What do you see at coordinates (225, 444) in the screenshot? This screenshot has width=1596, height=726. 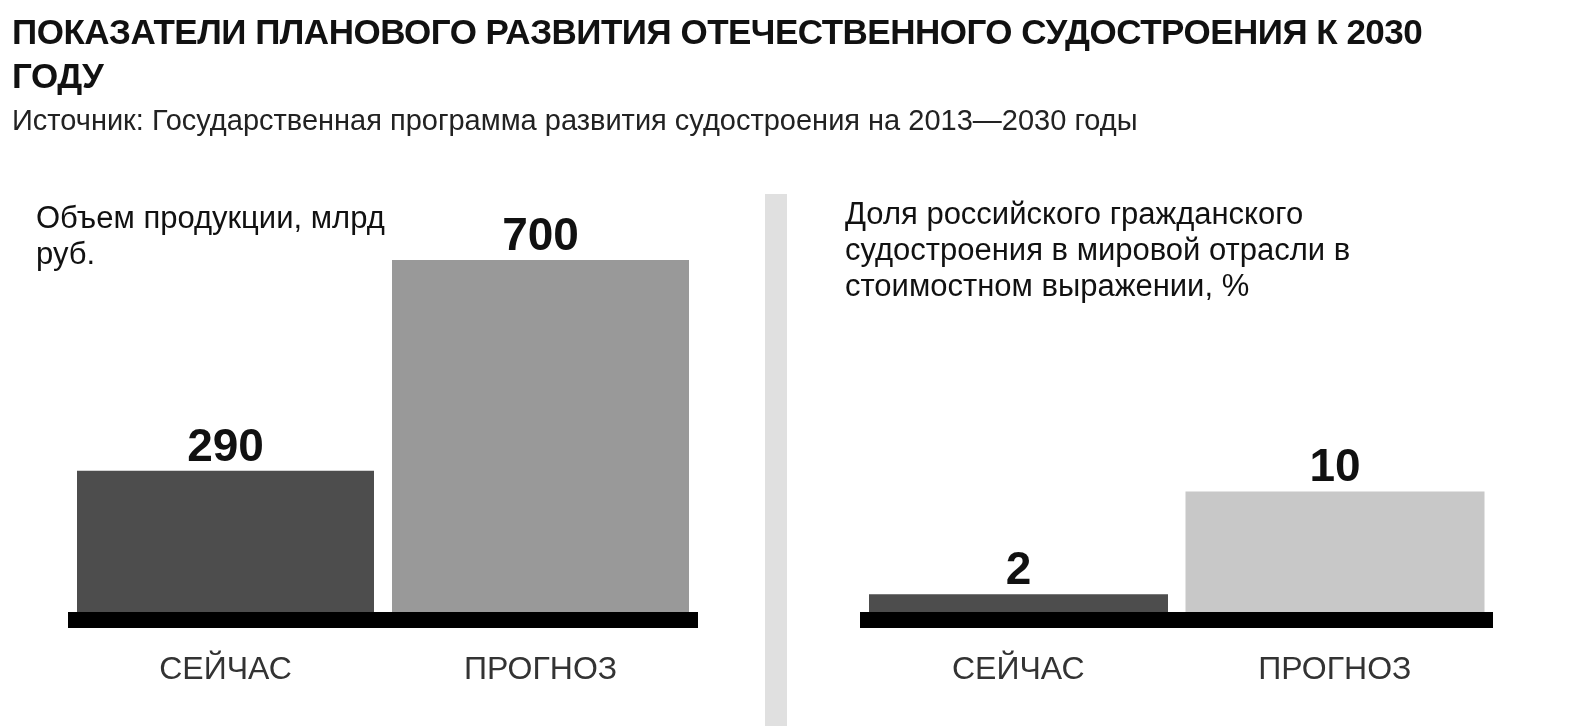 I see `data-label: 290` at bounding box center [225, 444].